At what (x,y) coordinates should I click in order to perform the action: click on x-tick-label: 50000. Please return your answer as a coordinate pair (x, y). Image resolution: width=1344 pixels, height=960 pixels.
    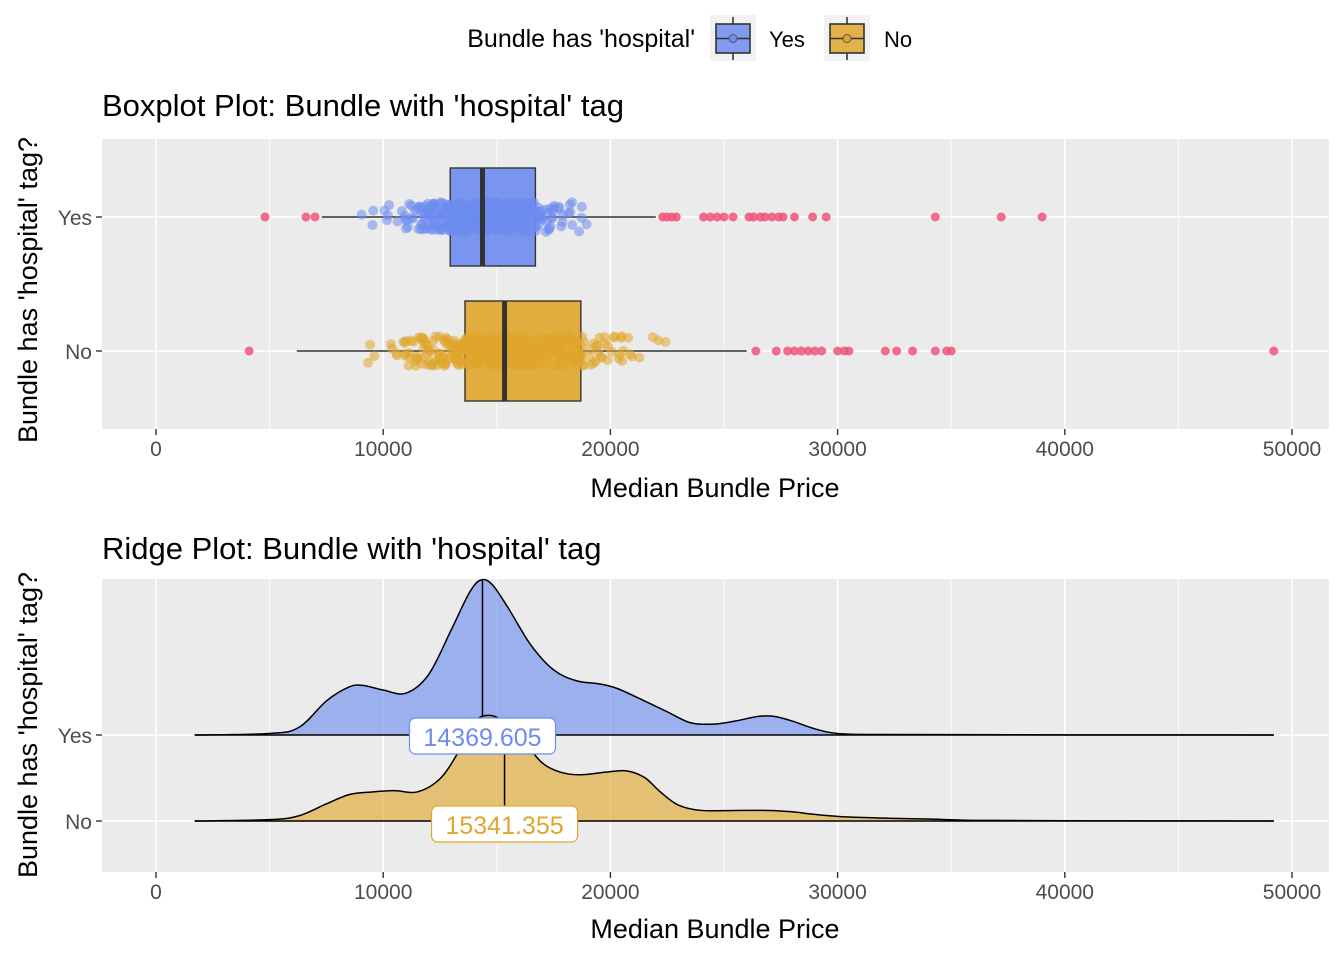
    Looking at the image, I should click on (1292, 449).